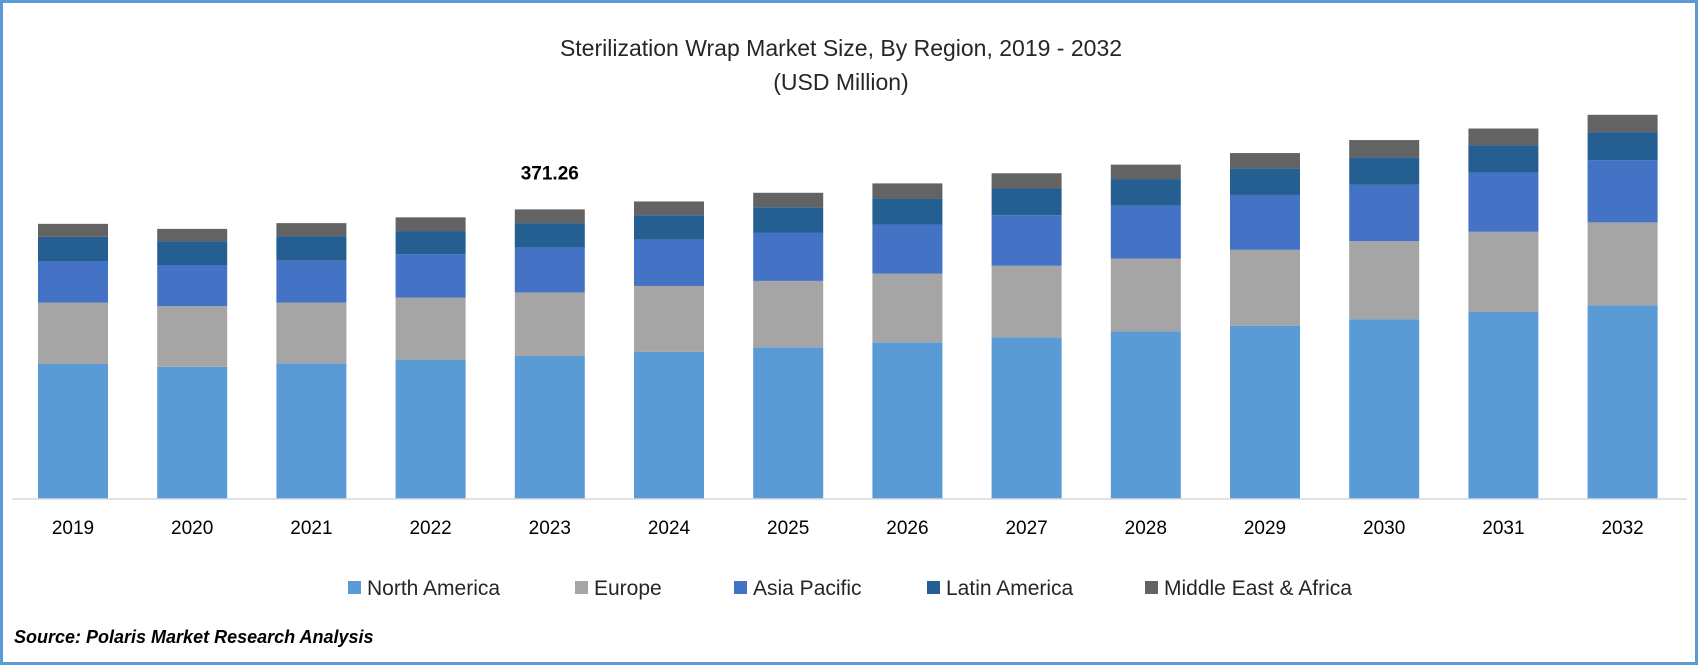  What do you see at coordinates (550, 528) in the screenshot?
I see `x-tick-label: 2023` at bounding box center [550, 528].